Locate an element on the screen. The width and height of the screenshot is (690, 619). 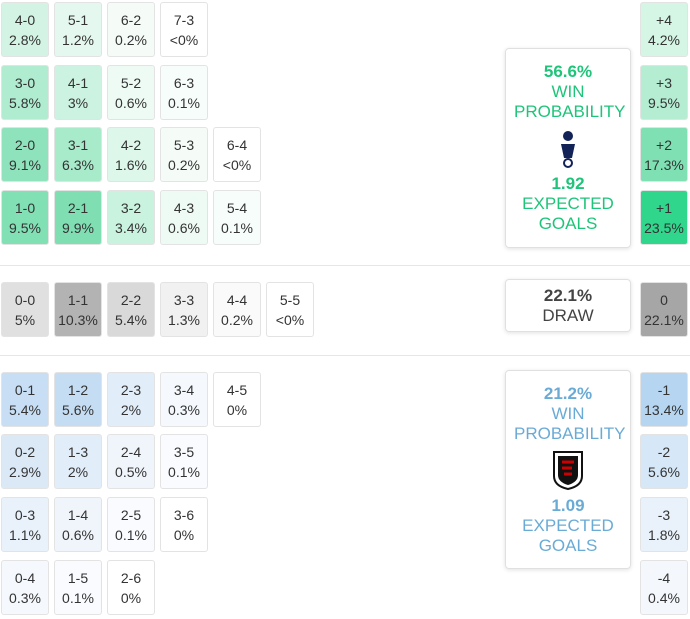
win-label: WIN PROBABILITY is located at coordinates (570, 423).